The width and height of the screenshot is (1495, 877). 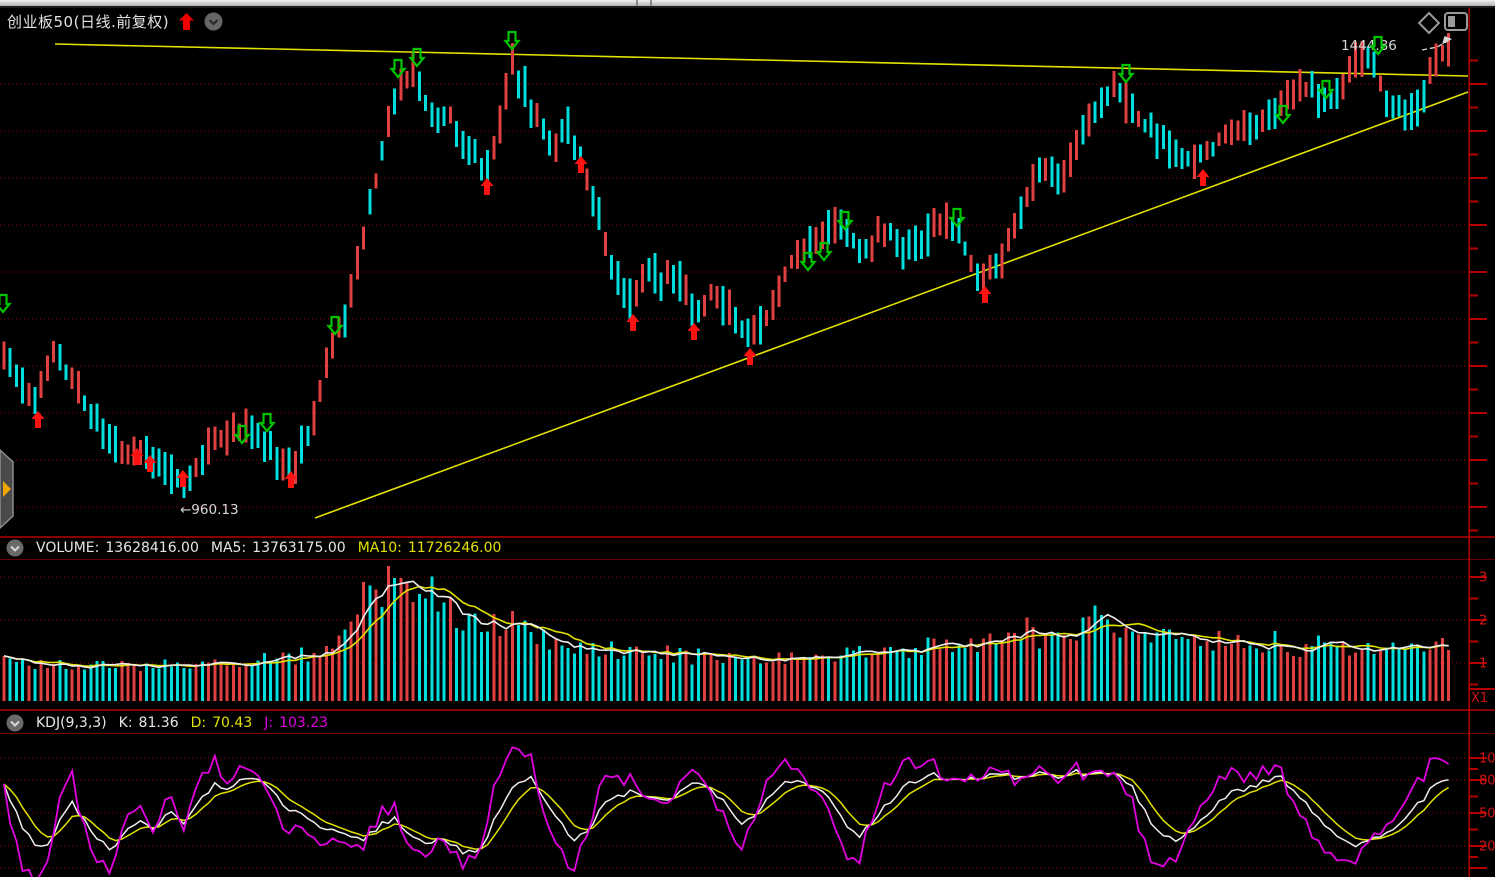 What do you see at coordinates (187, 21) in the screenshot?
I see `up-arrow-icon` at bounding box center [187, 21].